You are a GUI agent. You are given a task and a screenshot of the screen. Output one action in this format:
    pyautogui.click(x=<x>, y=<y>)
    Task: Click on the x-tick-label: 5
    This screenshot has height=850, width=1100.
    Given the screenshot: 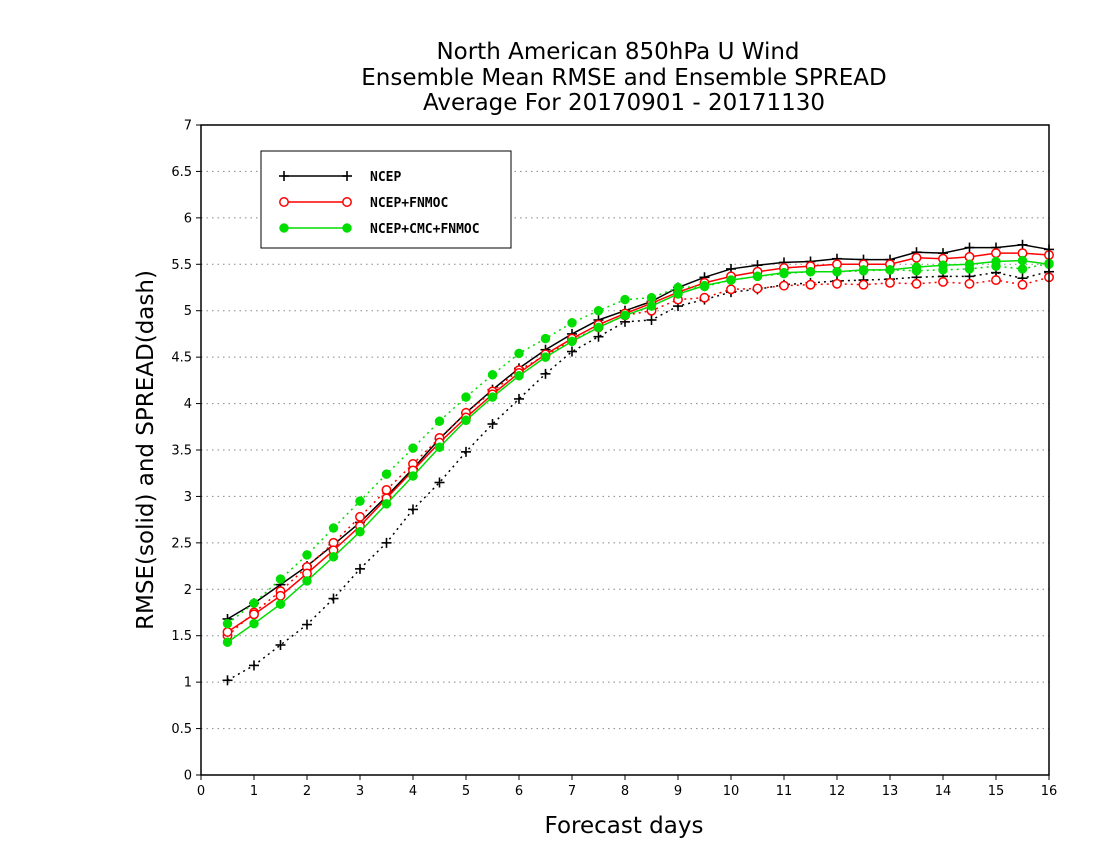 What is the action you would take?
    pyautogui.click(x=466, y=791)
    